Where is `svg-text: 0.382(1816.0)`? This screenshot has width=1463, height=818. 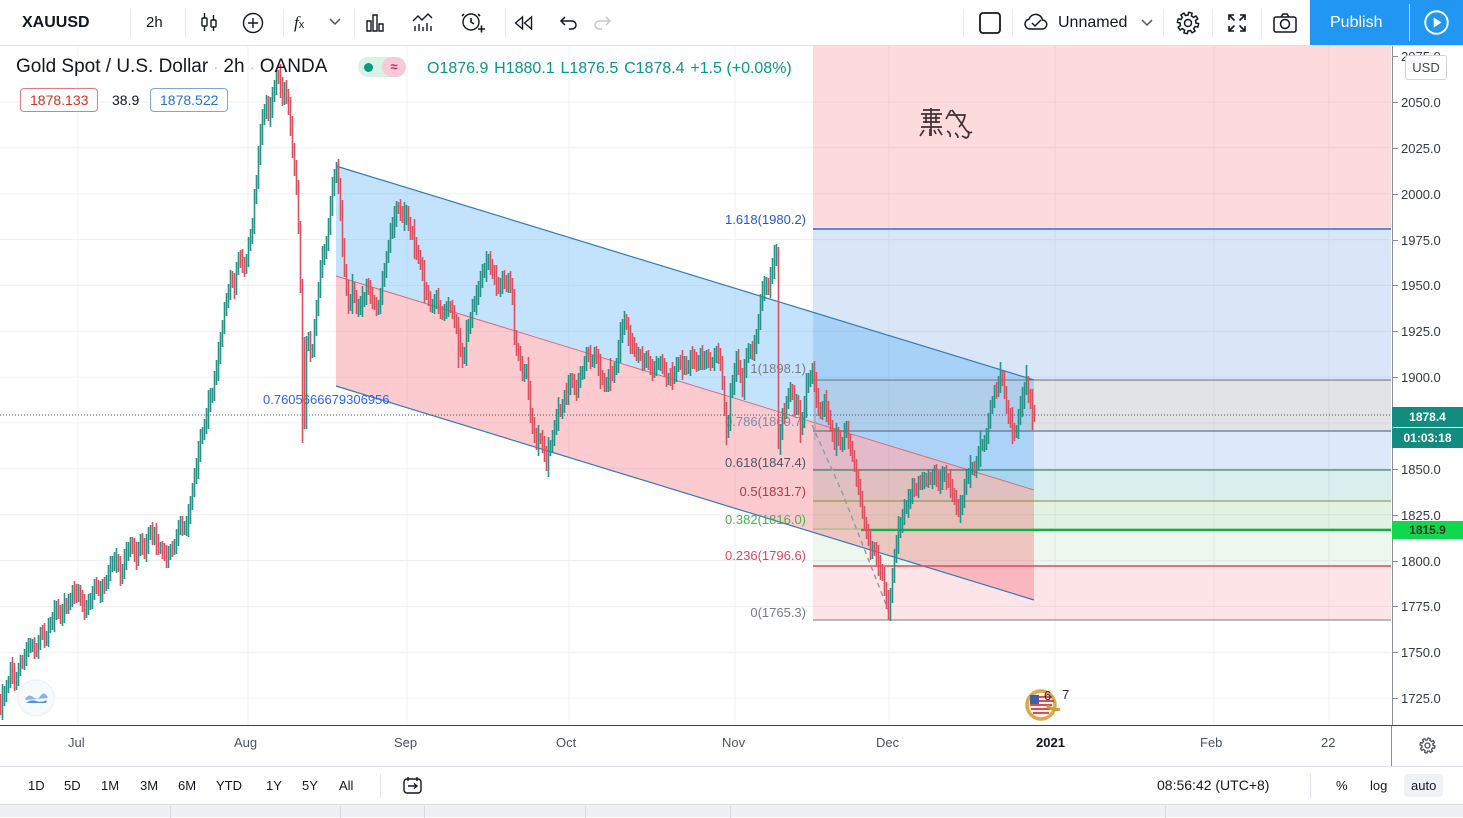 svg-text: 0.382(1816.0) is located at coordinates (765, 519).